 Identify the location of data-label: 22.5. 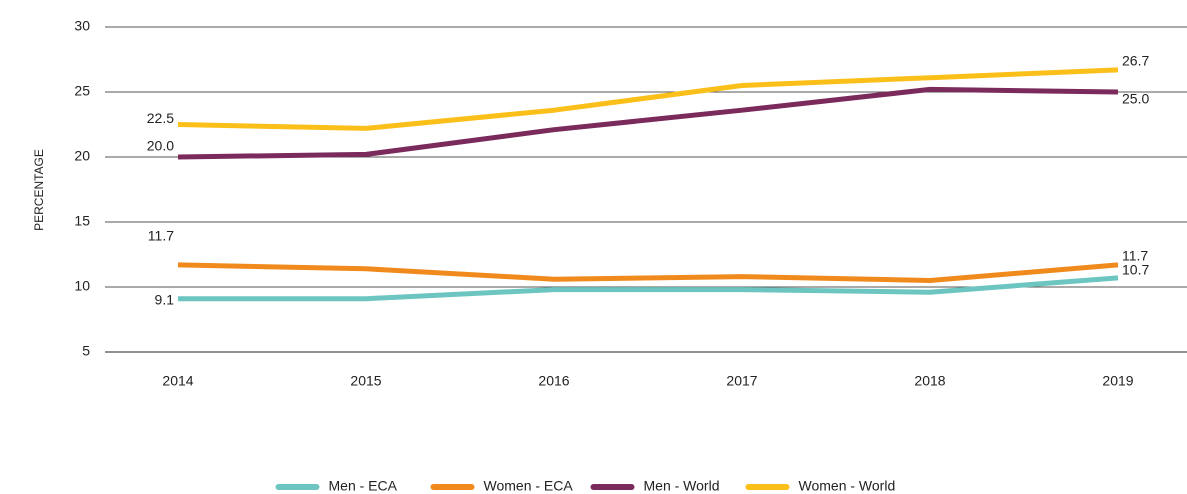
(160, 118).